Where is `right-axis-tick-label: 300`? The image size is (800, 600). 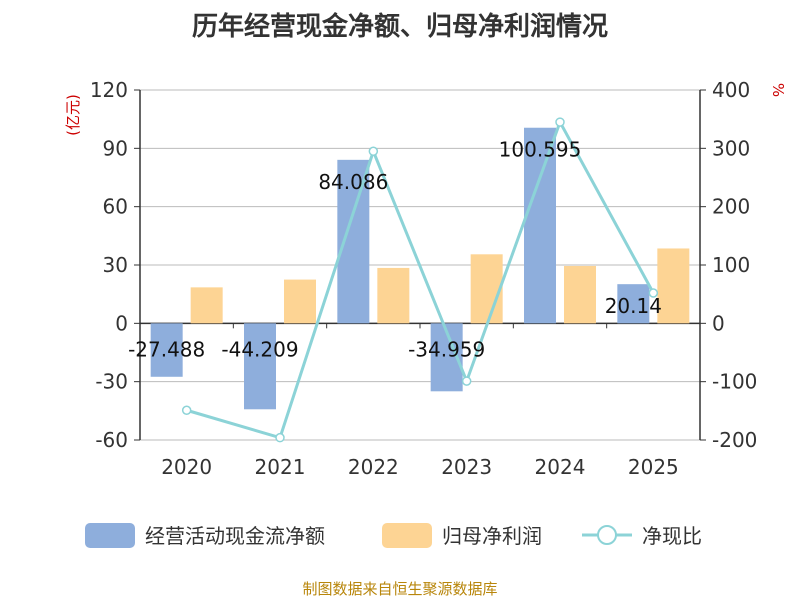 right-axis-tick-label: 300 is located at coordinates (731, 148).